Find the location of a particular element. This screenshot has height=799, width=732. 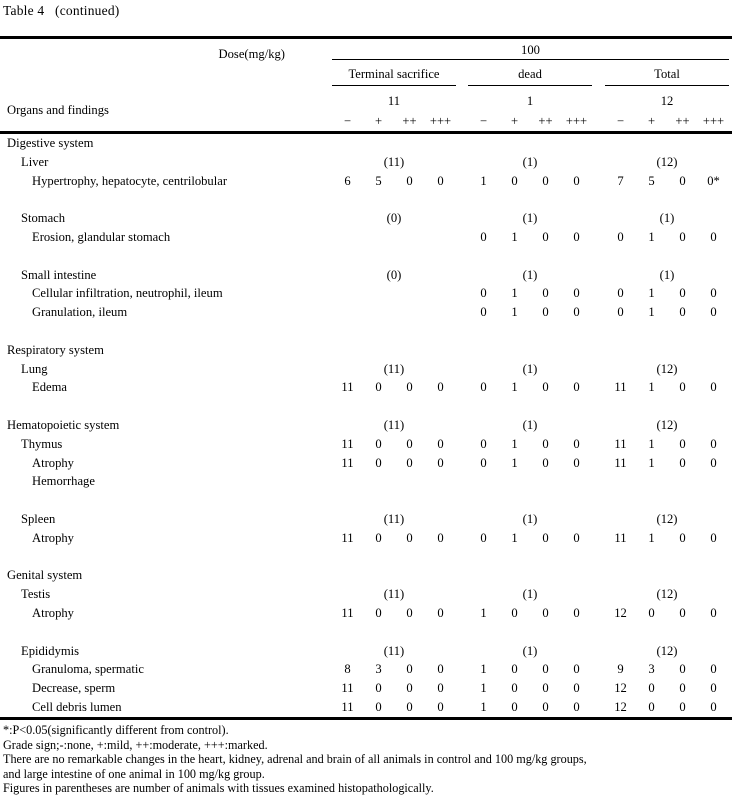

table-row: Spleen (11) (1) (12) is located at coordinates (366, 519).